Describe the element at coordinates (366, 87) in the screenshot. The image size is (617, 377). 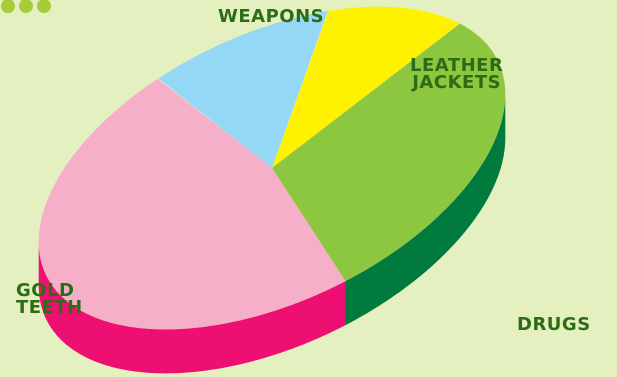
I see `slice-leather-jackets` at that location.